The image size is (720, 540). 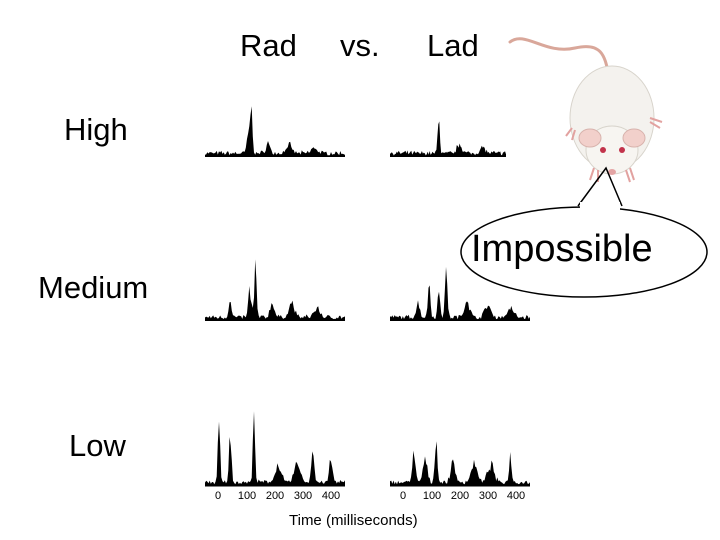 What do you see at coordinates (585, 110) in the screenshot?
I see `white-mouse-icon` at bounding box center [585, 110].